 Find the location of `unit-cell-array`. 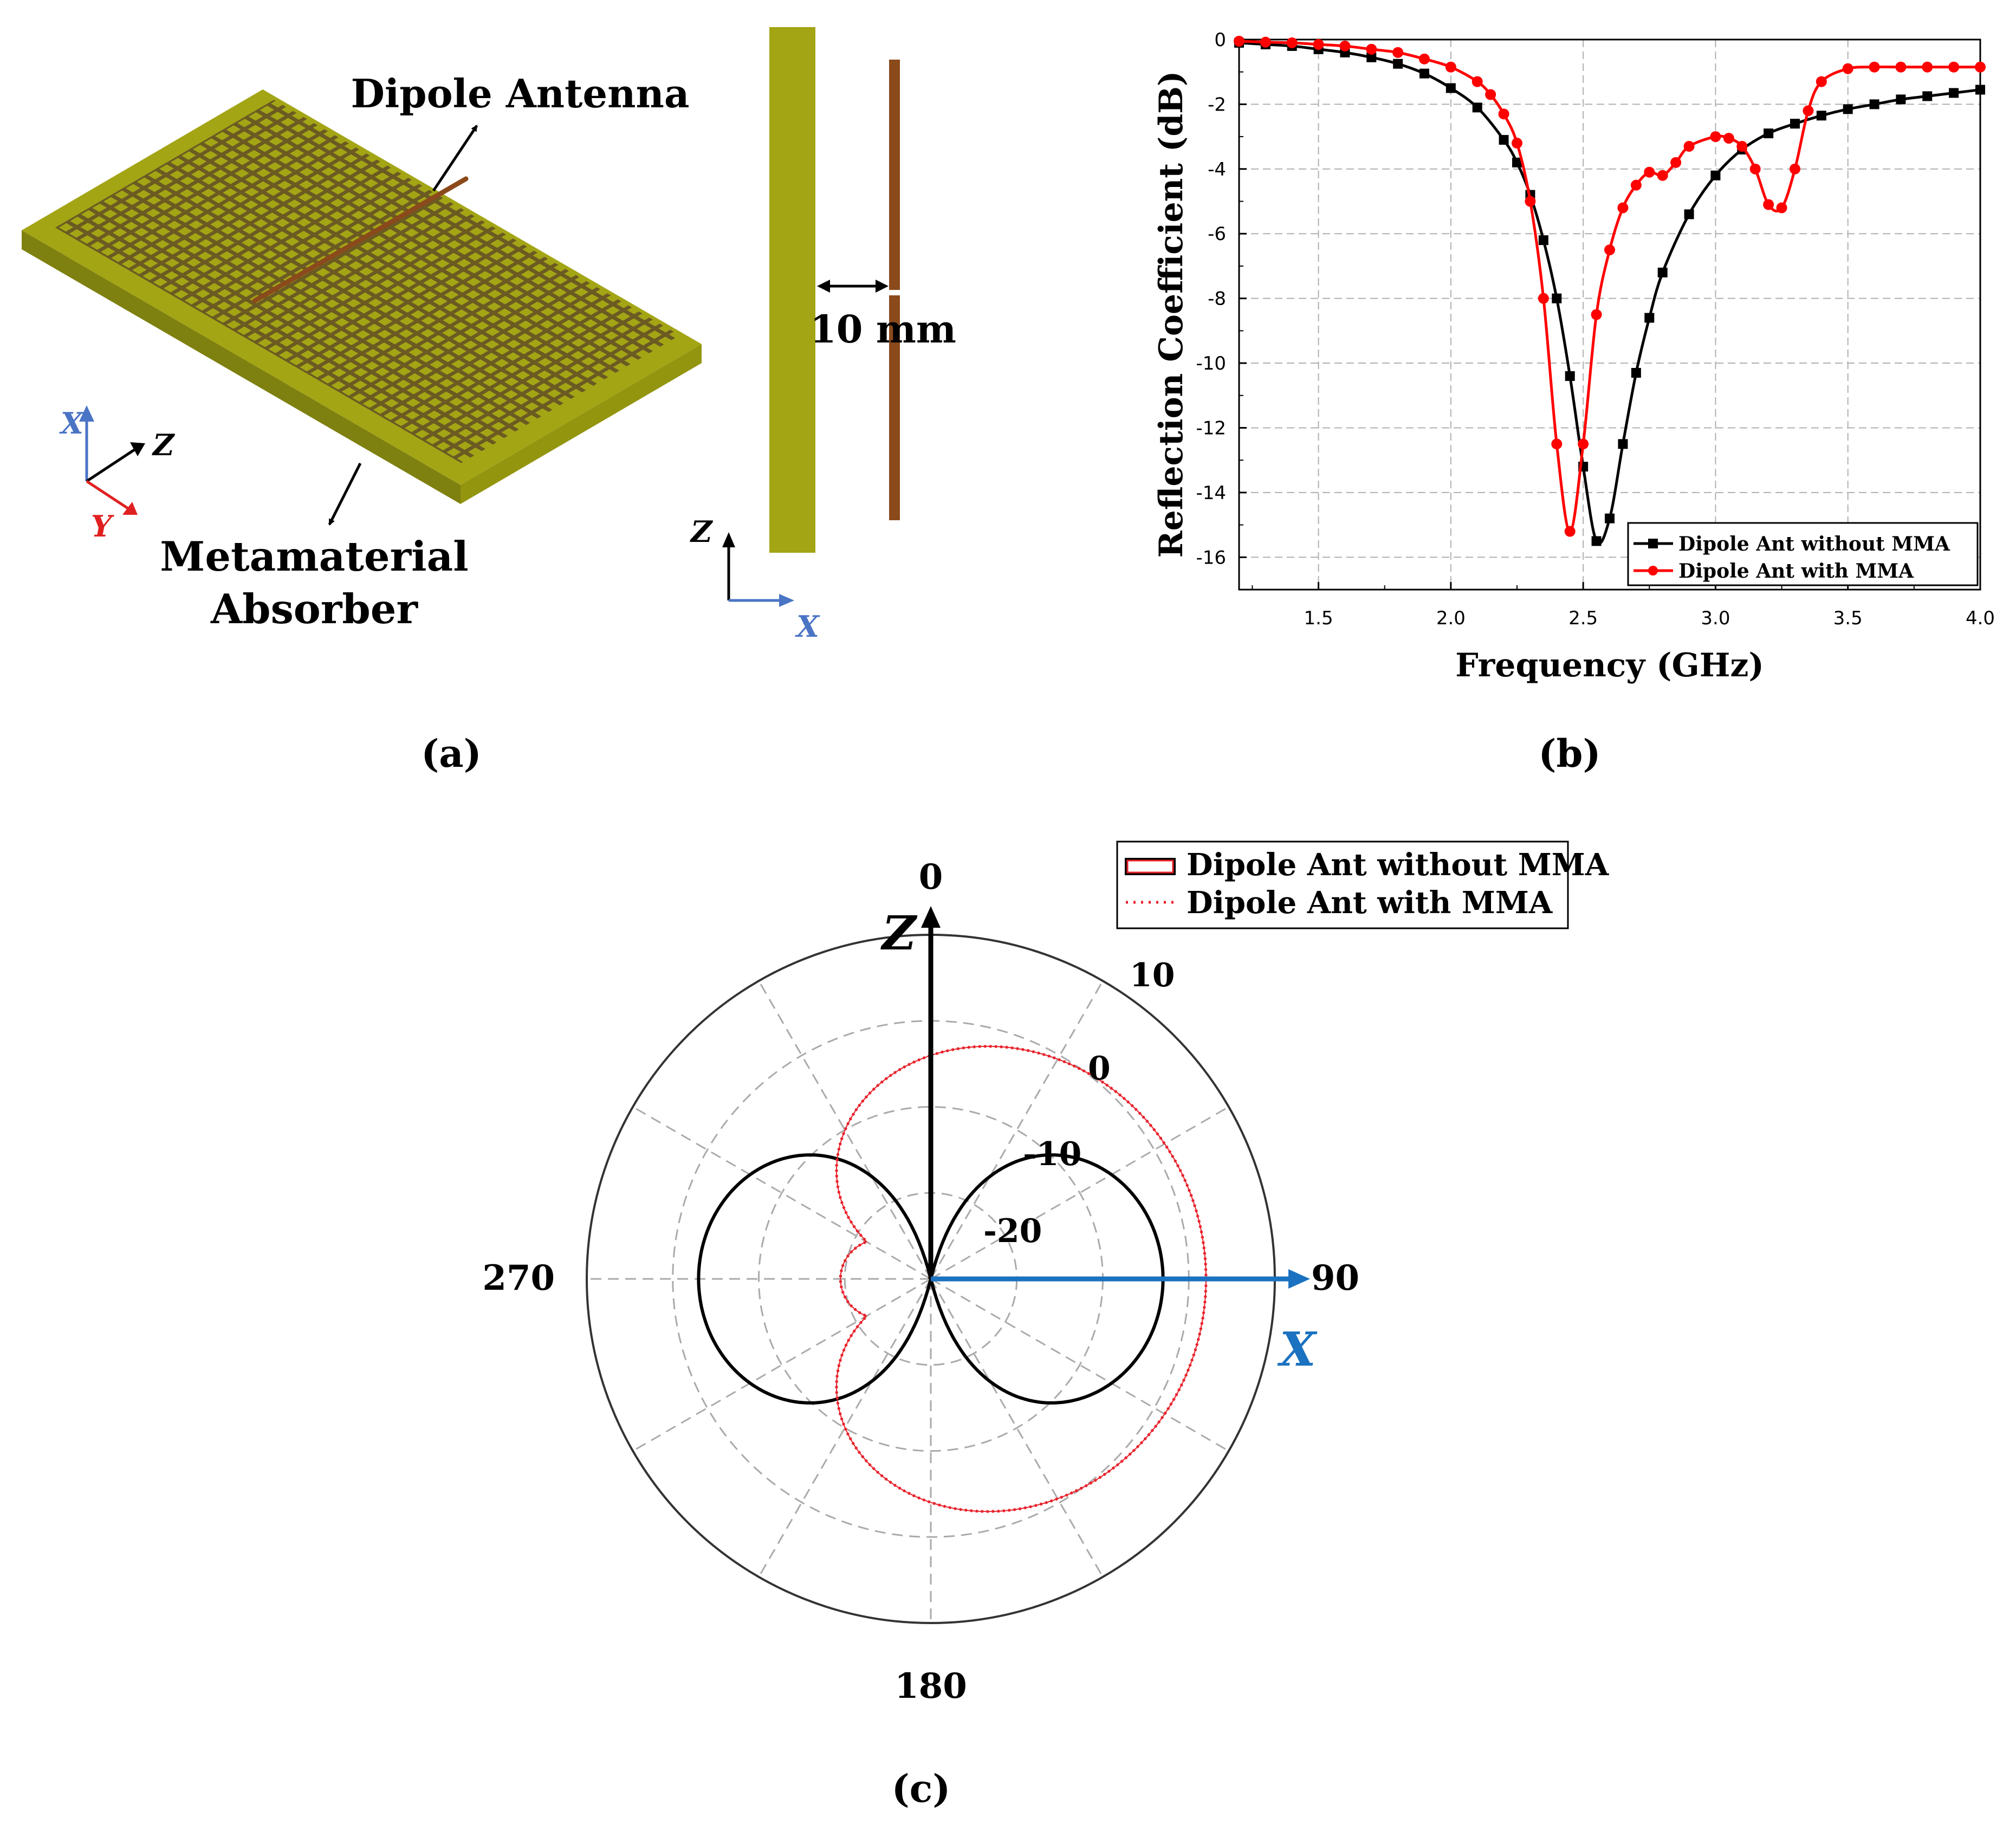

unit-cell-array is located at coordinates (367, 282).